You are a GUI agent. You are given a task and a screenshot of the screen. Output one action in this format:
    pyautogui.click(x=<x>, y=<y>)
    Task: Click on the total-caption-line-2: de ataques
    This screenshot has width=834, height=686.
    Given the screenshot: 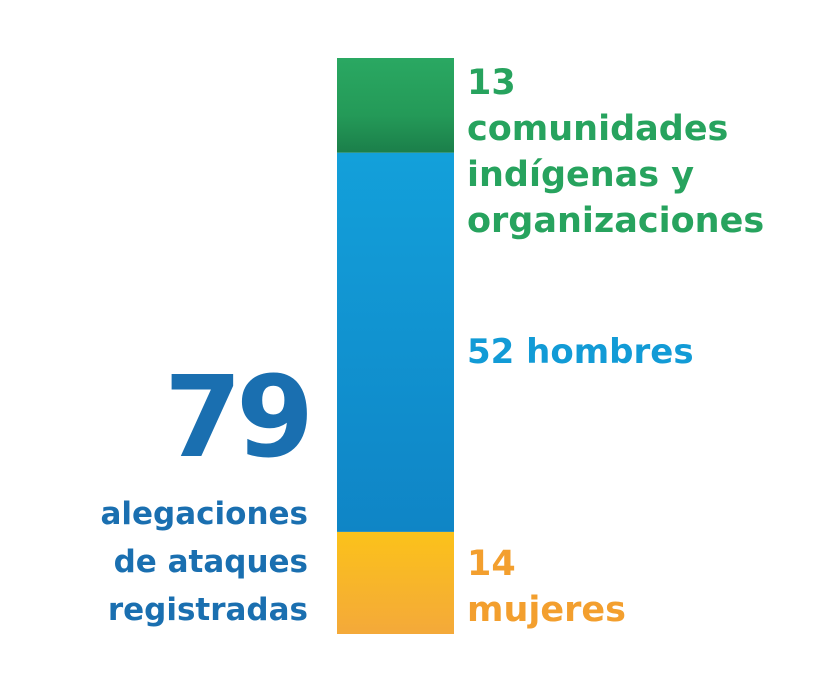 What is the action you would take?
    pyautogui.click(x=210, y=562)
    